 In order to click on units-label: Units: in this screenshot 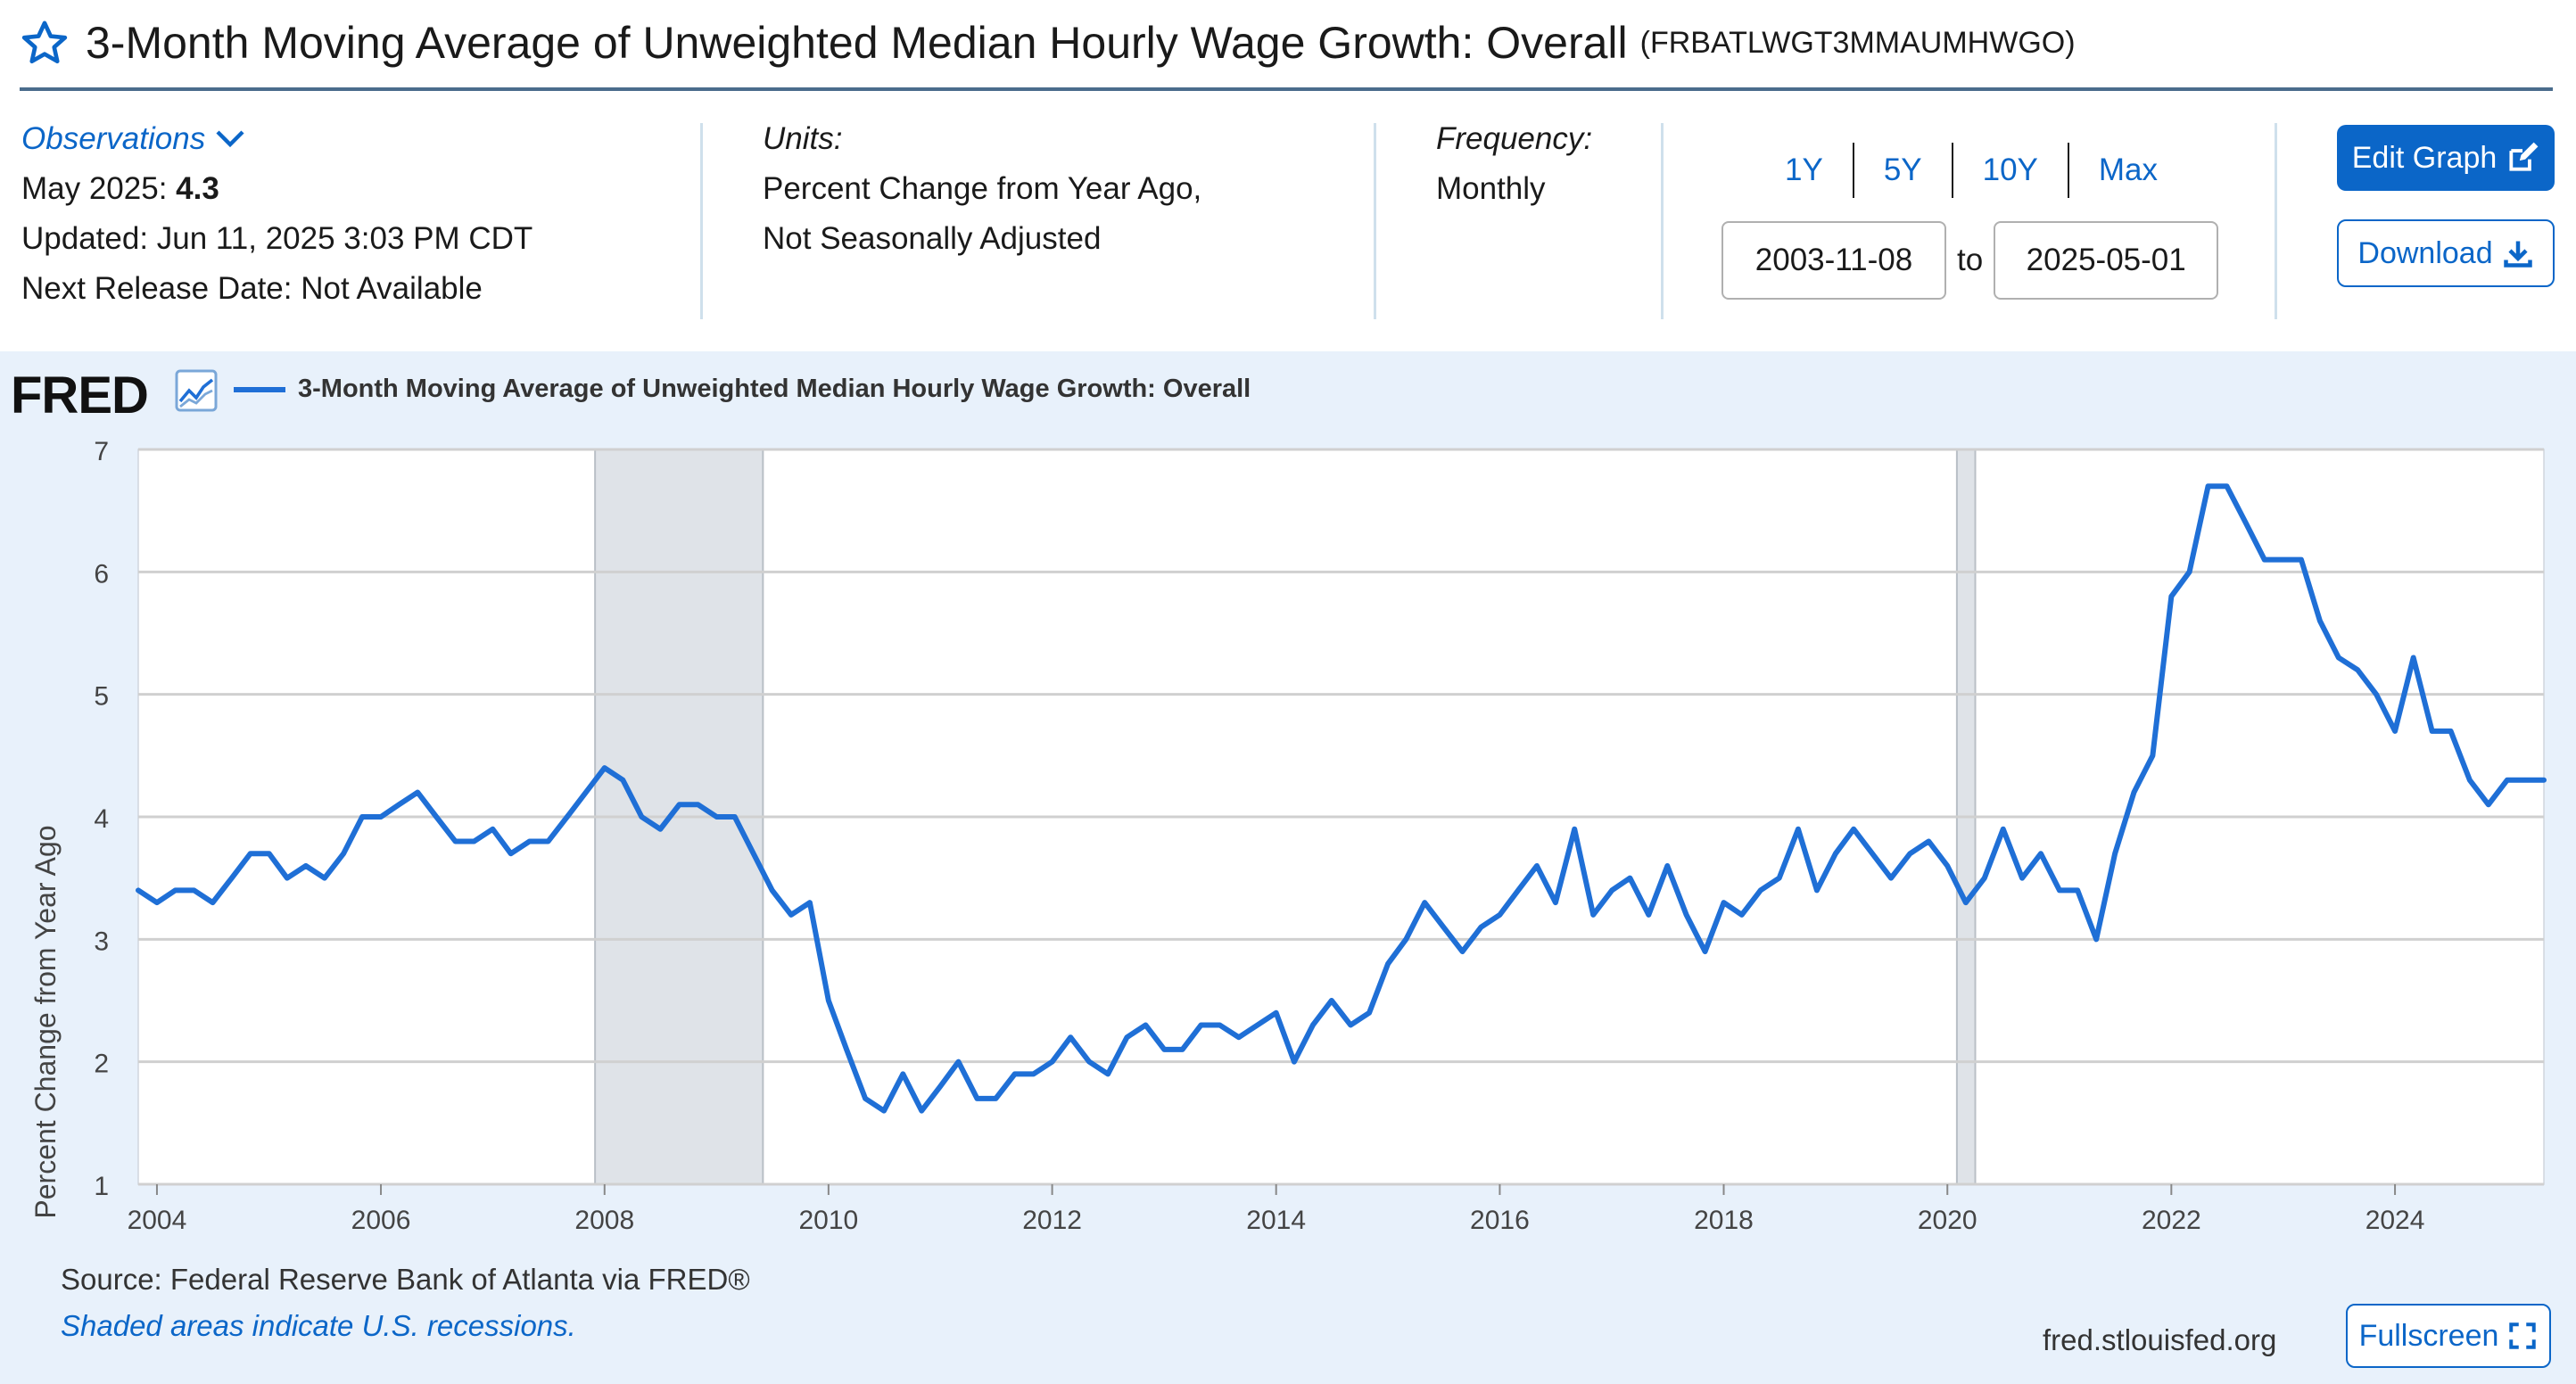, I will do `click(803, 138)`.